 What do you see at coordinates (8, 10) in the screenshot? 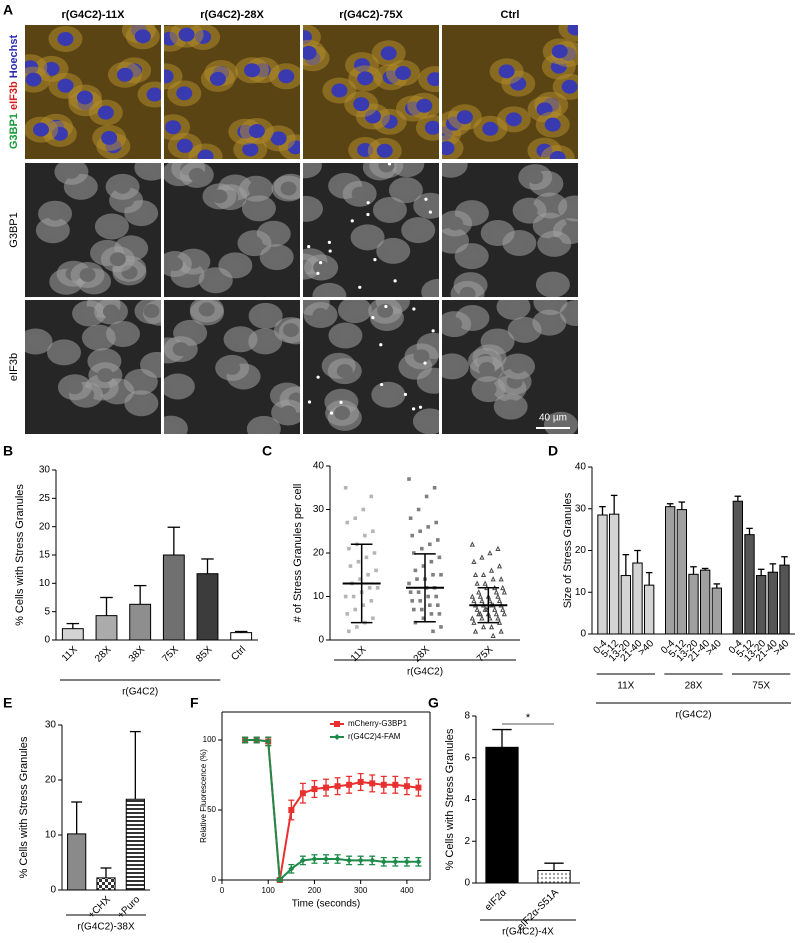
I see `panel-letter: A` at bounding box center [8, 10].